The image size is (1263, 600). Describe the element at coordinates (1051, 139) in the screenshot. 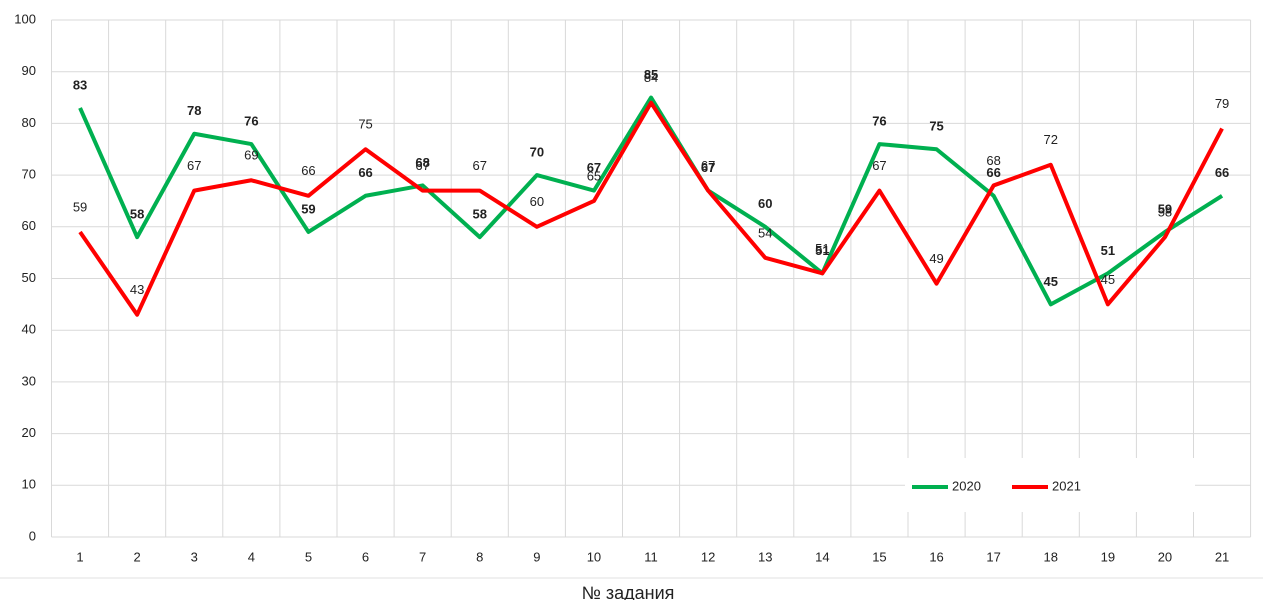

I see `data-label: 72` at that location.